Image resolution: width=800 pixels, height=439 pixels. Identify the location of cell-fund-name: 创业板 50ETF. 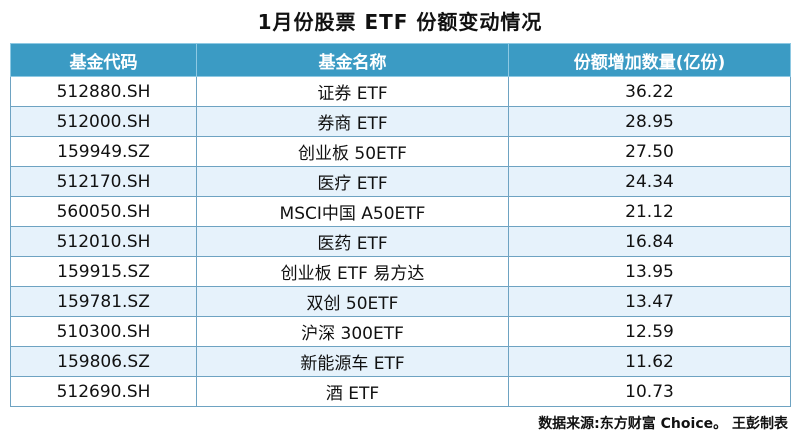
(352, 151).